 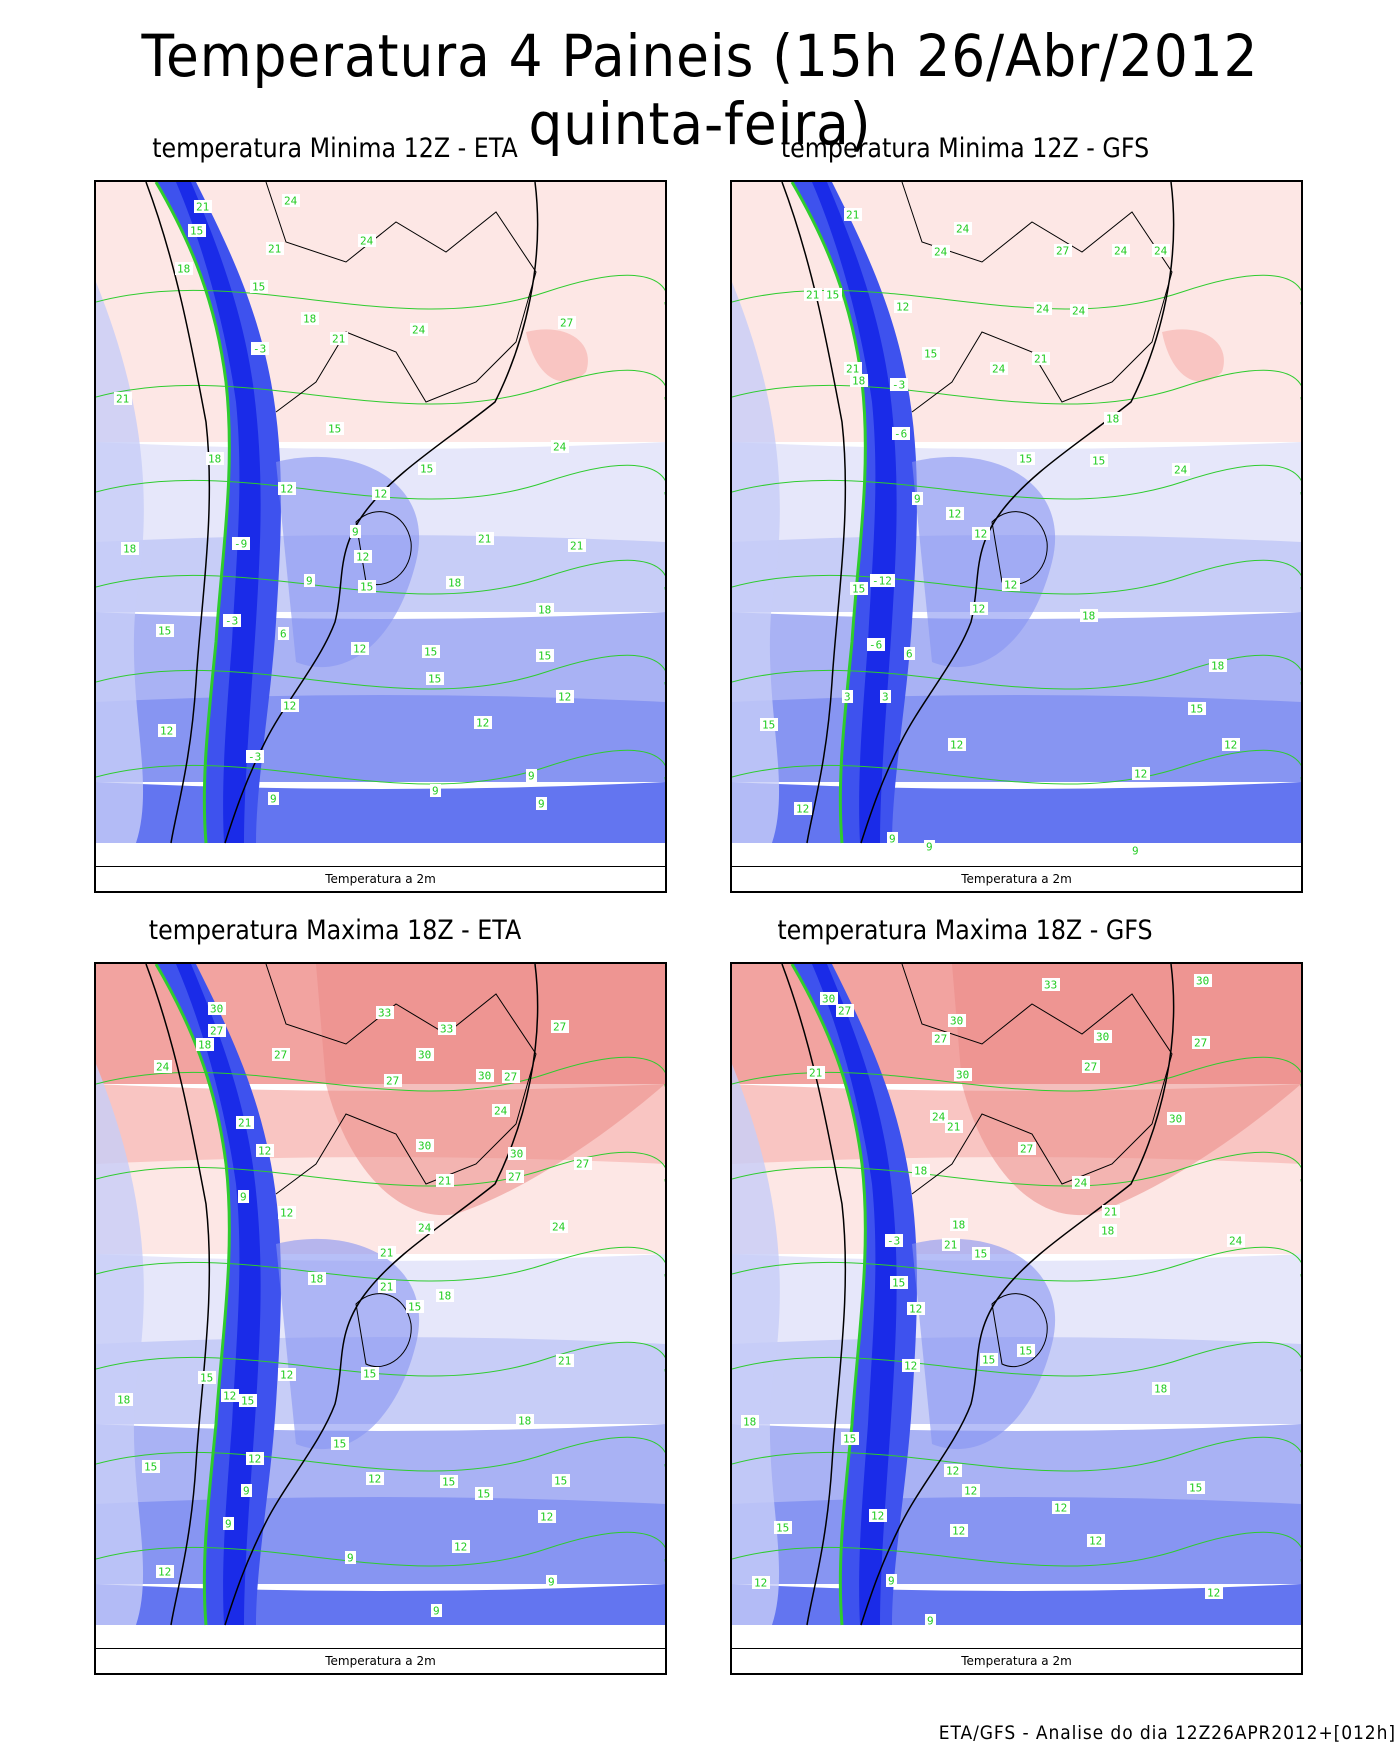 What do you see at coordinates (380, 1660) in the screenshot?
I see `panel-caption: Temperatura a 2m` at bounding box center [380, 1660].